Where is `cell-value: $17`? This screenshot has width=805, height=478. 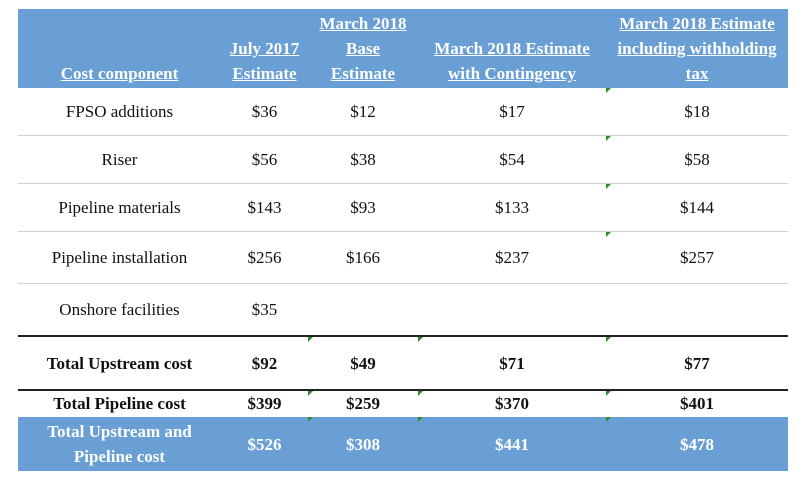 cell-value: $17 is located at coordinates (512, 112).